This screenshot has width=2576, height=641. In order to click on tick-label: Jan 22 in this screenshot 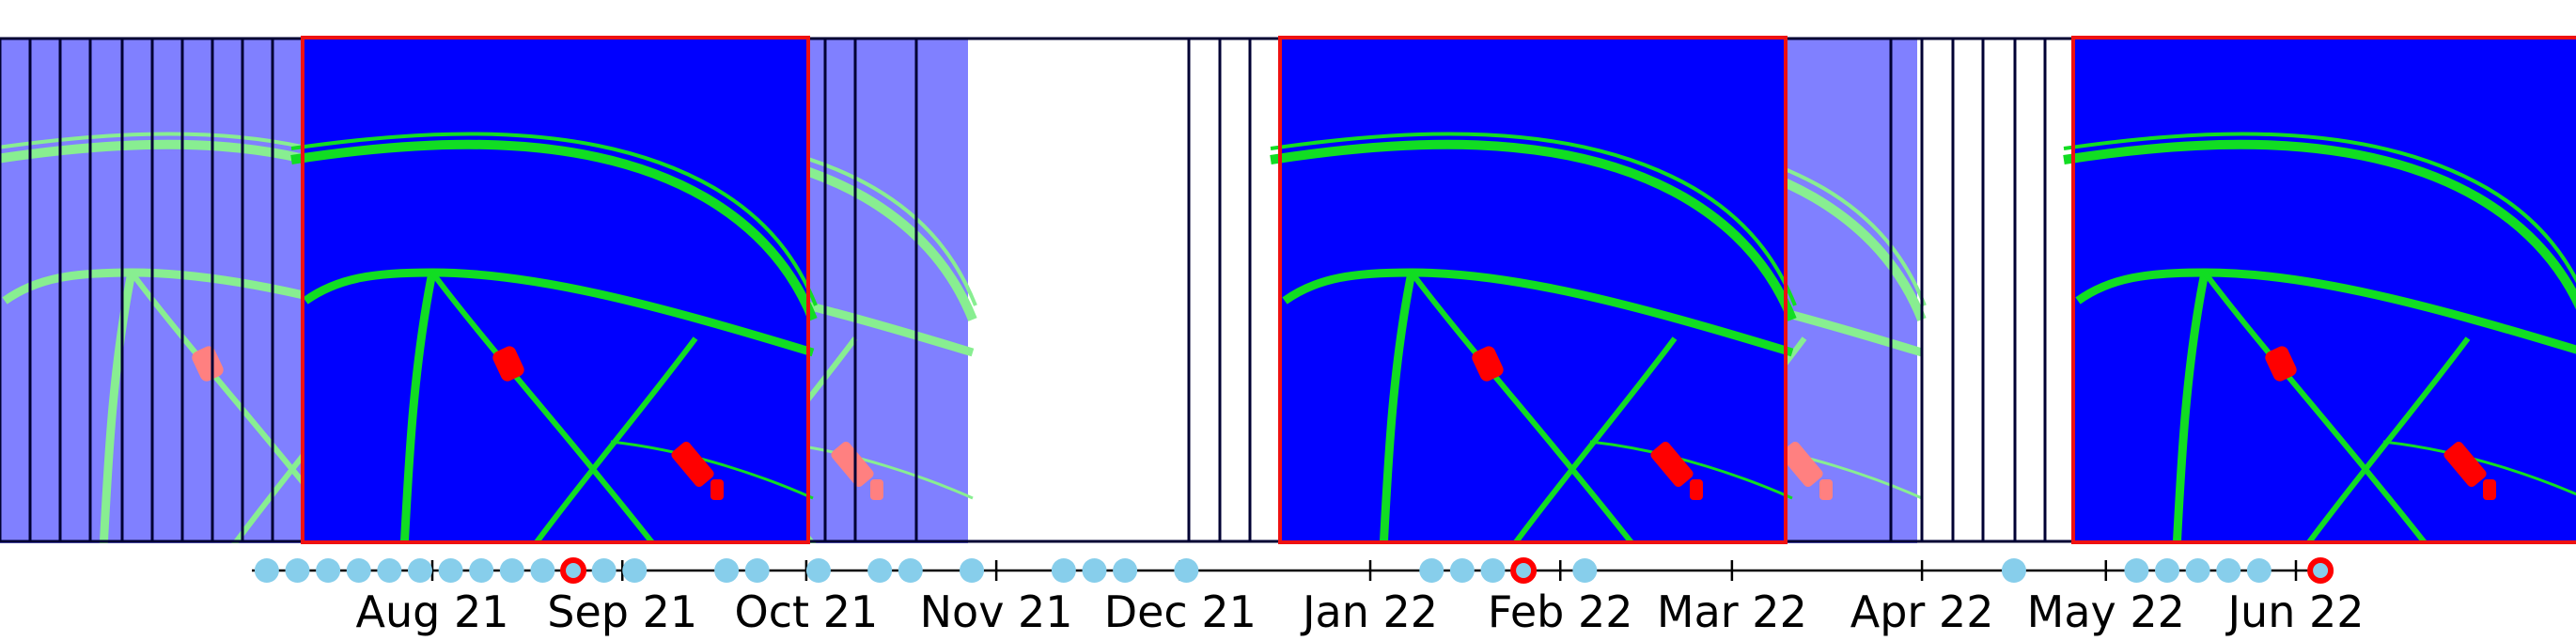, I will do `click(1370, 611)`.